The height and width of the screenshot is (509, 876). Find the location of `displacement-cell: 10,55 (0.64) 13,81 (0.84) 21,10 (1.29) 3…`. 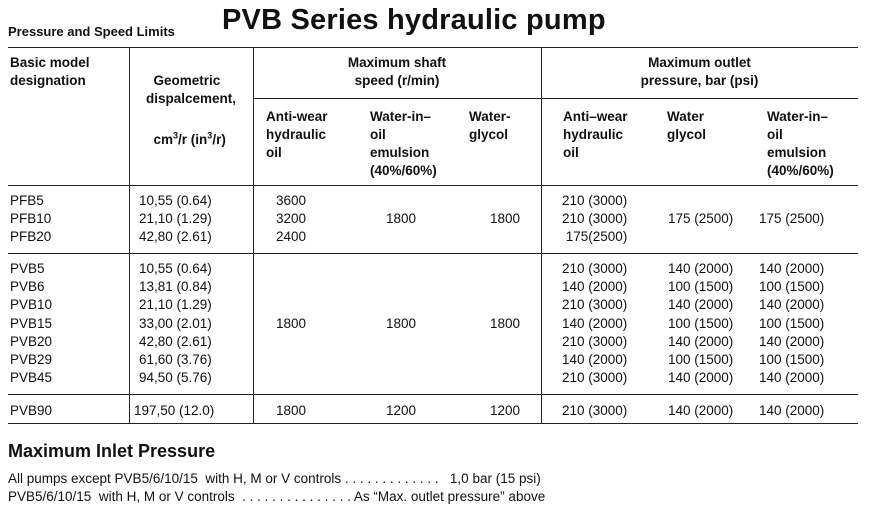

displacement-cell: 10,55 (0.64) 13,81 (0.84) 21,10 (1.29) 3… is located at coordinates (175, 323).